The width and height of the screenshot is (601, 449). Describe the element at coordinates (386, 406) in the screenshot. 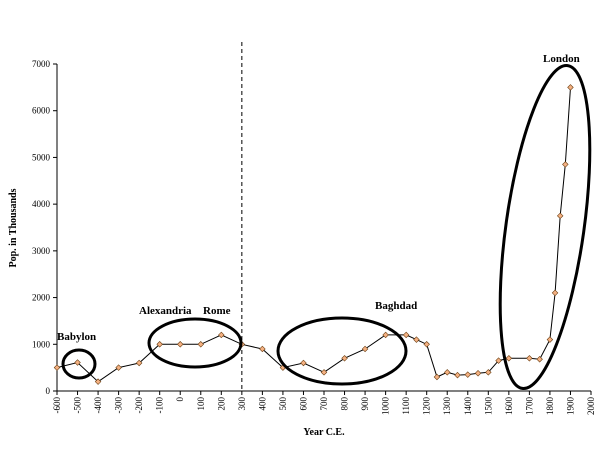

I see `x-tick-label: 1000` at that location.